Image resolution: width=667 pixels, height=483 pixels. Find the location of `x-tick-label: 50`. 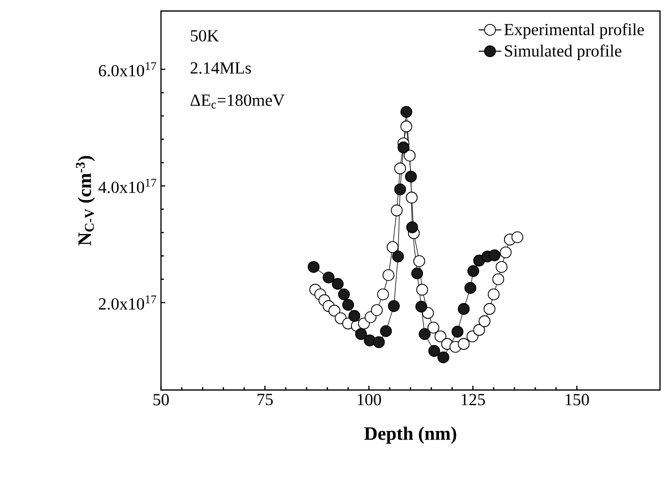

x-tick-label: 50 is located at coordinates (161, 400).